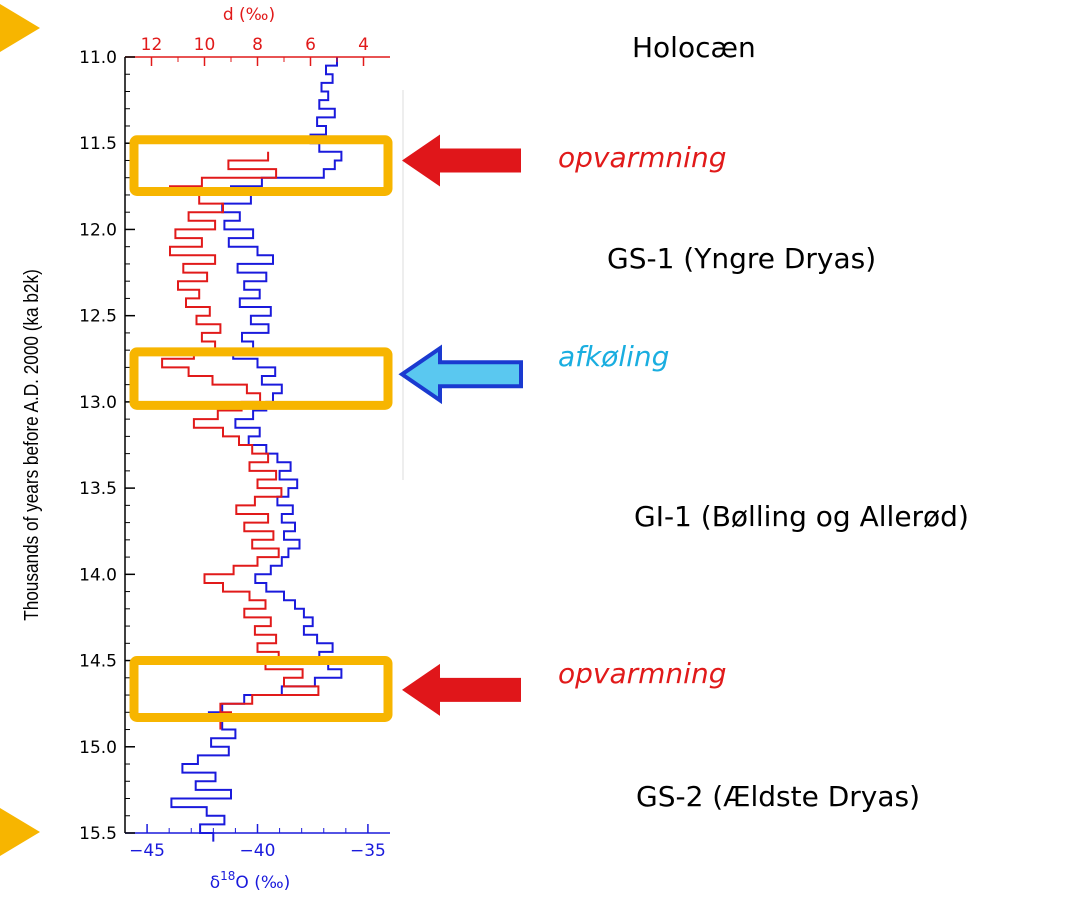 This screenshot has height=903, width=1074. Describe the element at coordinates (368, 851) in the screenshot. I see `bottom-tick-label: −35` at that location.